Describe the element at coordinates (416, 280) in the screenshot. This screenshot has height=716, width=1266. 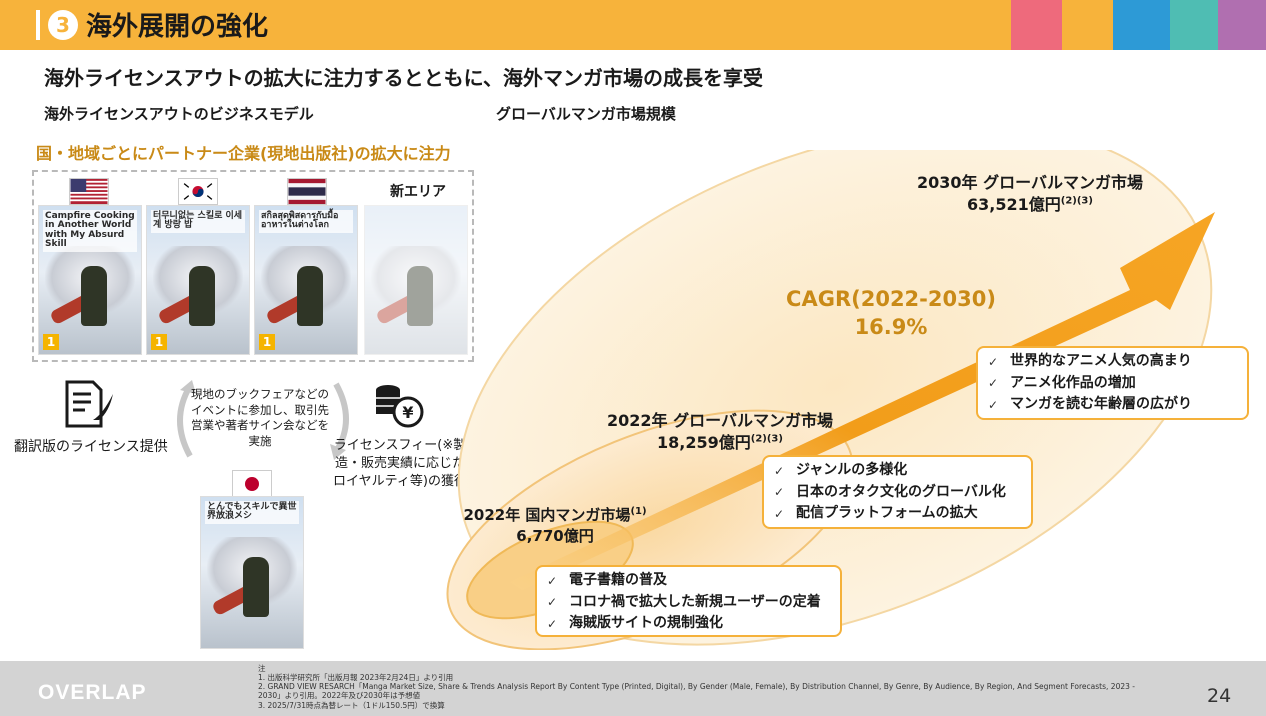
I see `cover-new-area` at that location.